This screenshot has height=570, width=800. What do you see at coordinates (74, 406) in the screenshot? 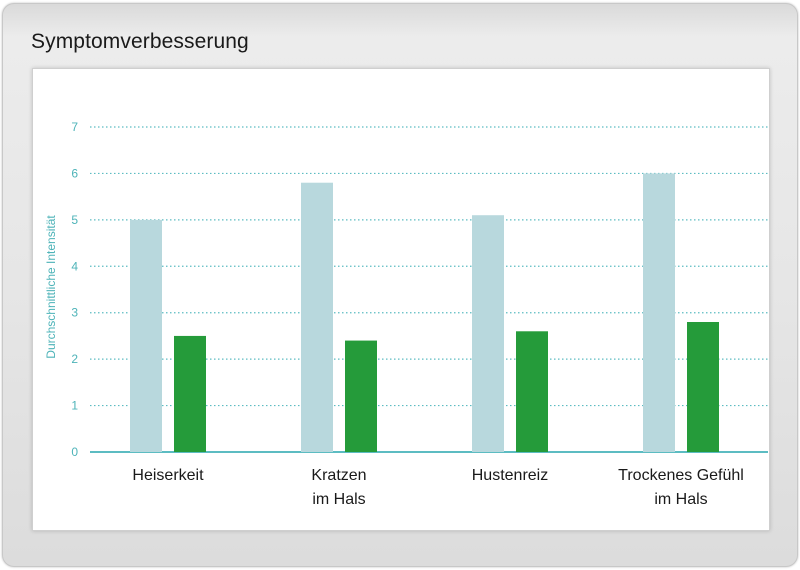
I see `y-tick-label: 1` at bounding box center [74, 406].